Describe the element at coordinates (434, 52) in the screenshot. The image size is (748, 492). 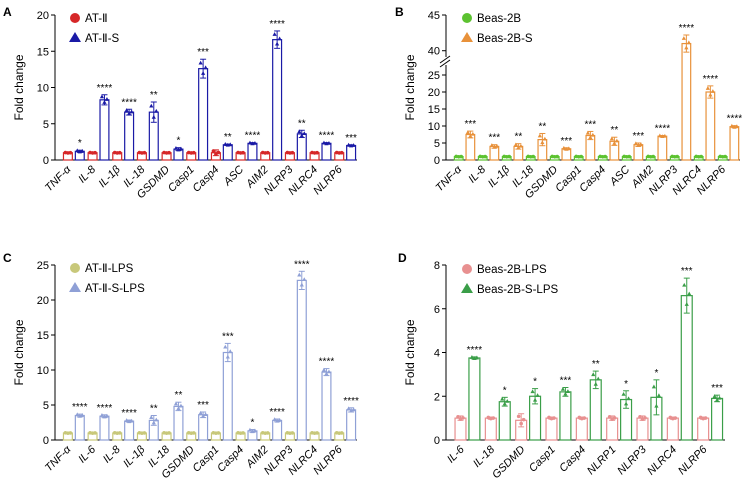
I see `y-tick-label: 40` at that location.